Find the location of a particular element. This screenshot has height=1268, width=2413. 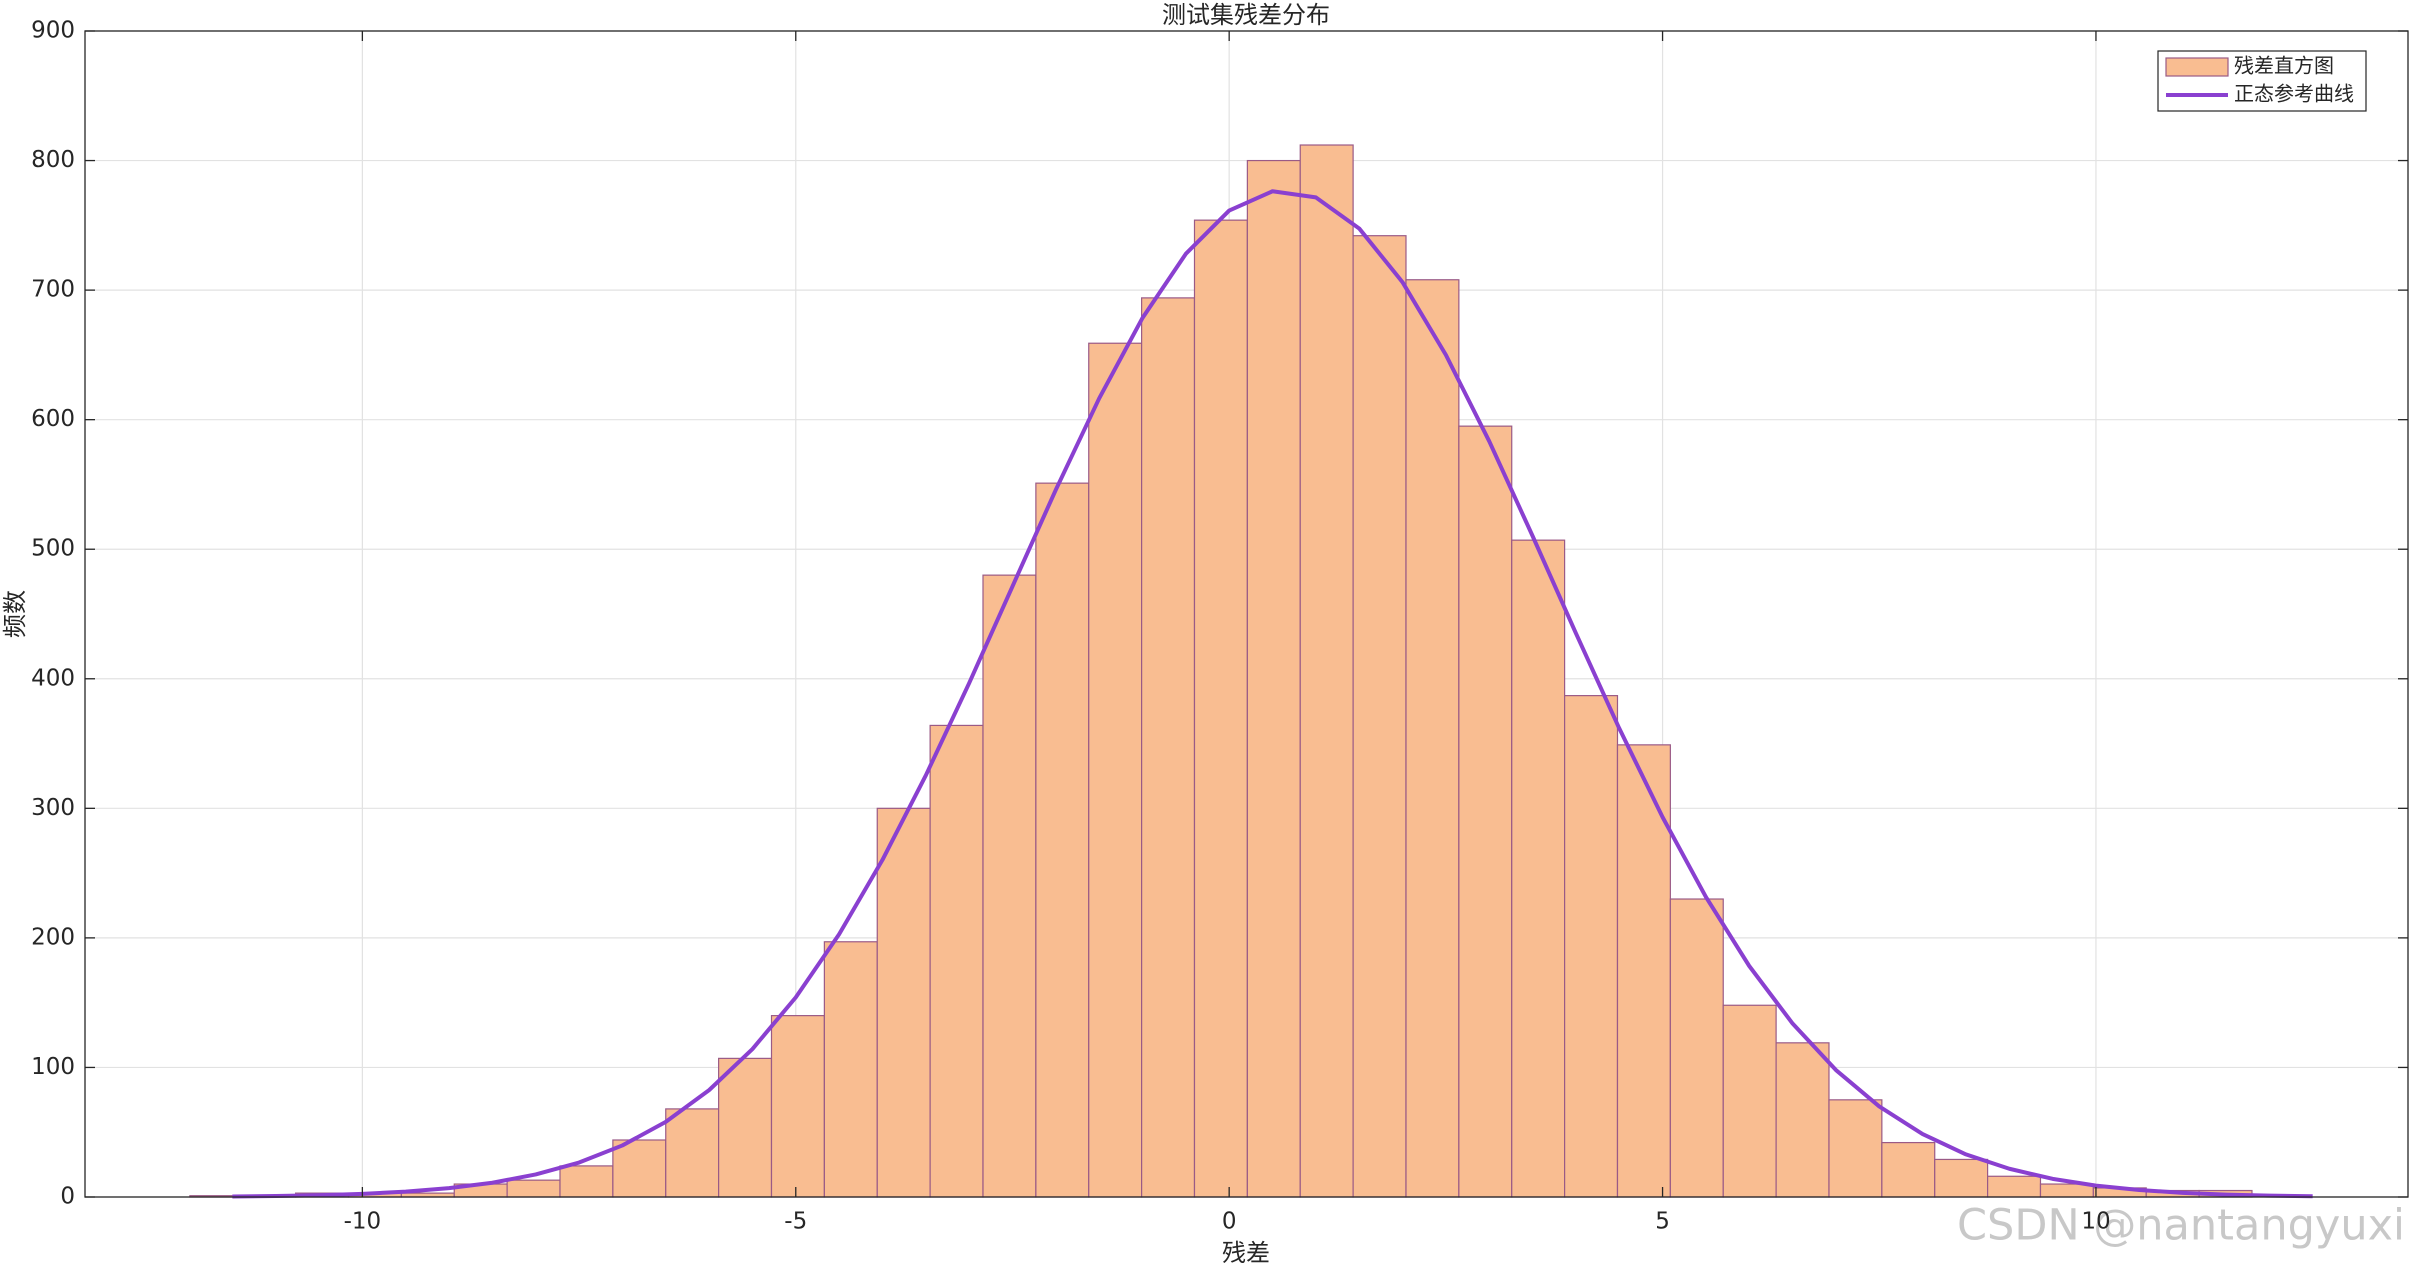

watermark: CSDN @nantangyuxi is located at coordinates (2181, 1226).